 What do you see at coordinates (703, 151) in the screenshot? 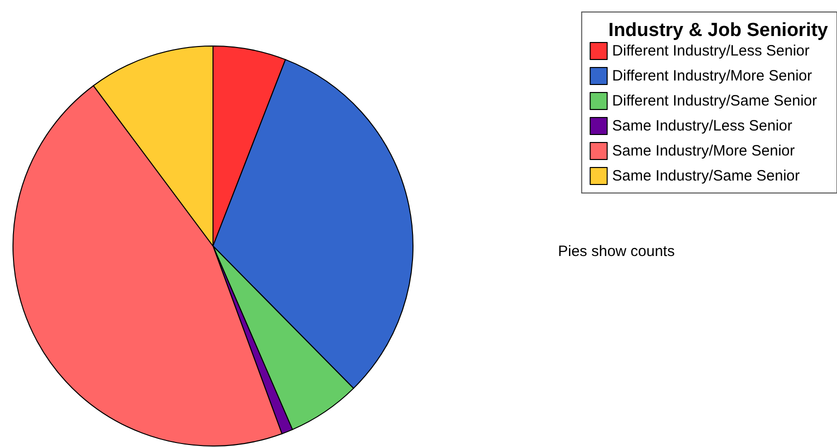
I see `legend-label: Same Industry/More Senior` at bounding box center [703, 151].